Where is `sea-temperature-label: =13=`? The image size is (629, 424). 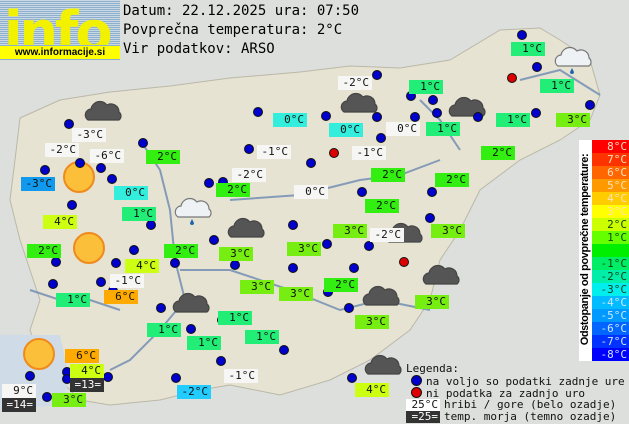 sea-temperature-label: =13= is located at coordinates (87, 385).